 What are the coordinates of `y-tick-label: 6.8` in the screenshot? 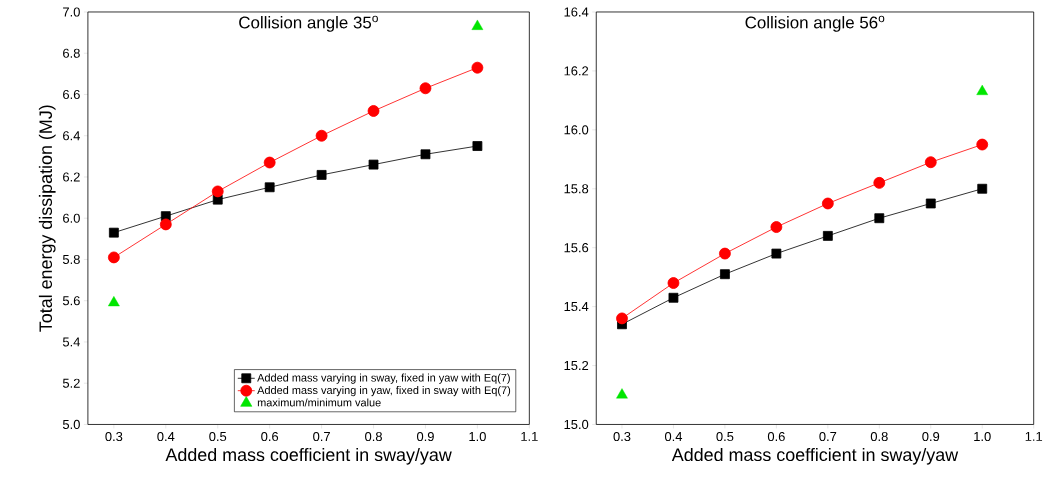 It's located at (71, 53).